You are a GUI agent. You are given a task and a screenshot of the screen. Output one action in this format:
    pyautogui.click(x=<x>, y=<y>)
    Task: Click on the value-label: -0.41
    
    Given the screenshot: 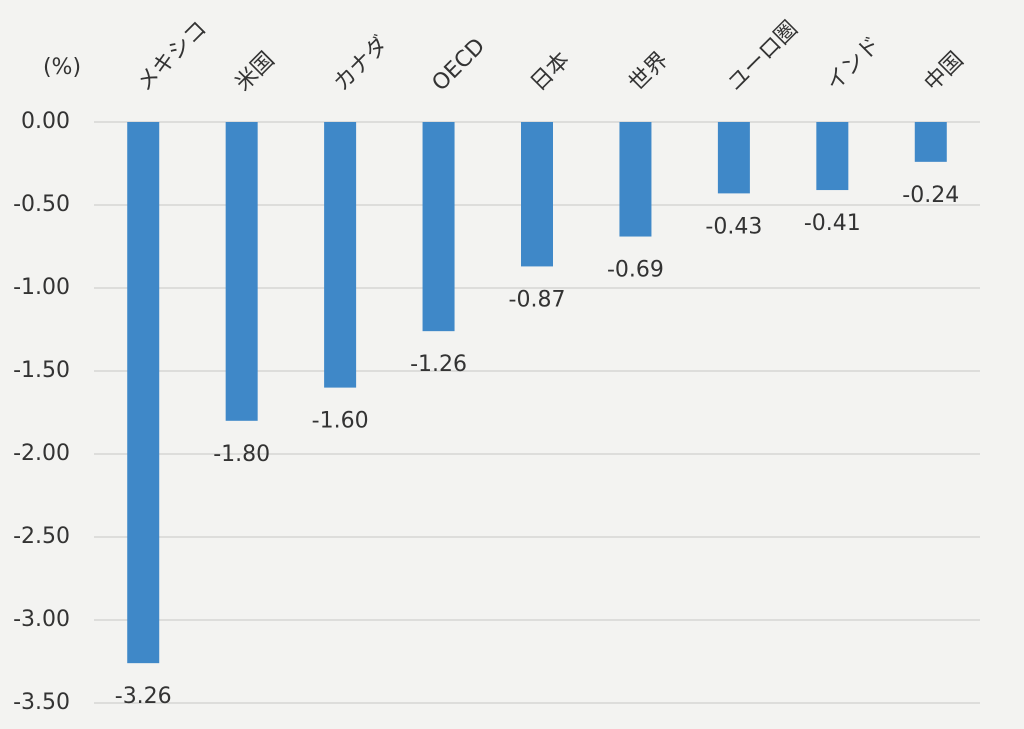 What is the action you would take?
    pyautogui.click(x=832, y=223)
    